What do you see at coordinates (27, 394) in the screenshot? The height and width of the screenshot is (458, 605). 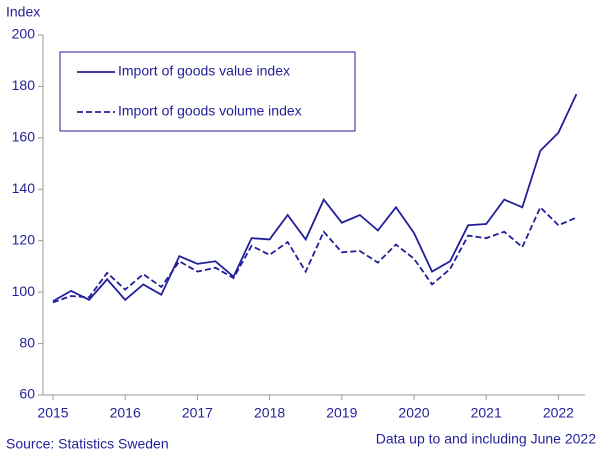 I see `y-tick-label: 60` at bounding box center [27, 394].